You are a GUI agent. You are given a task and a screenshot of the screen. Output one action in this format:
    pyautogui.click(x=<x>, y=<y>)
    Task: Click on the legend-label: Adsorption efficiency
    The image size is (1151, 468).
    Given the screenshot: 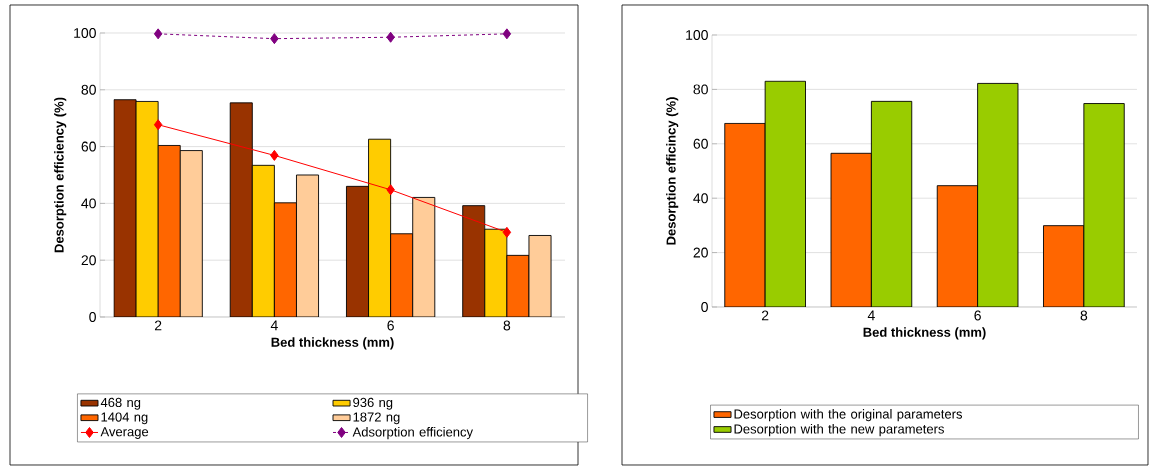 What is the action you would take?
    pyautogui.click(x=412, y=433)
    